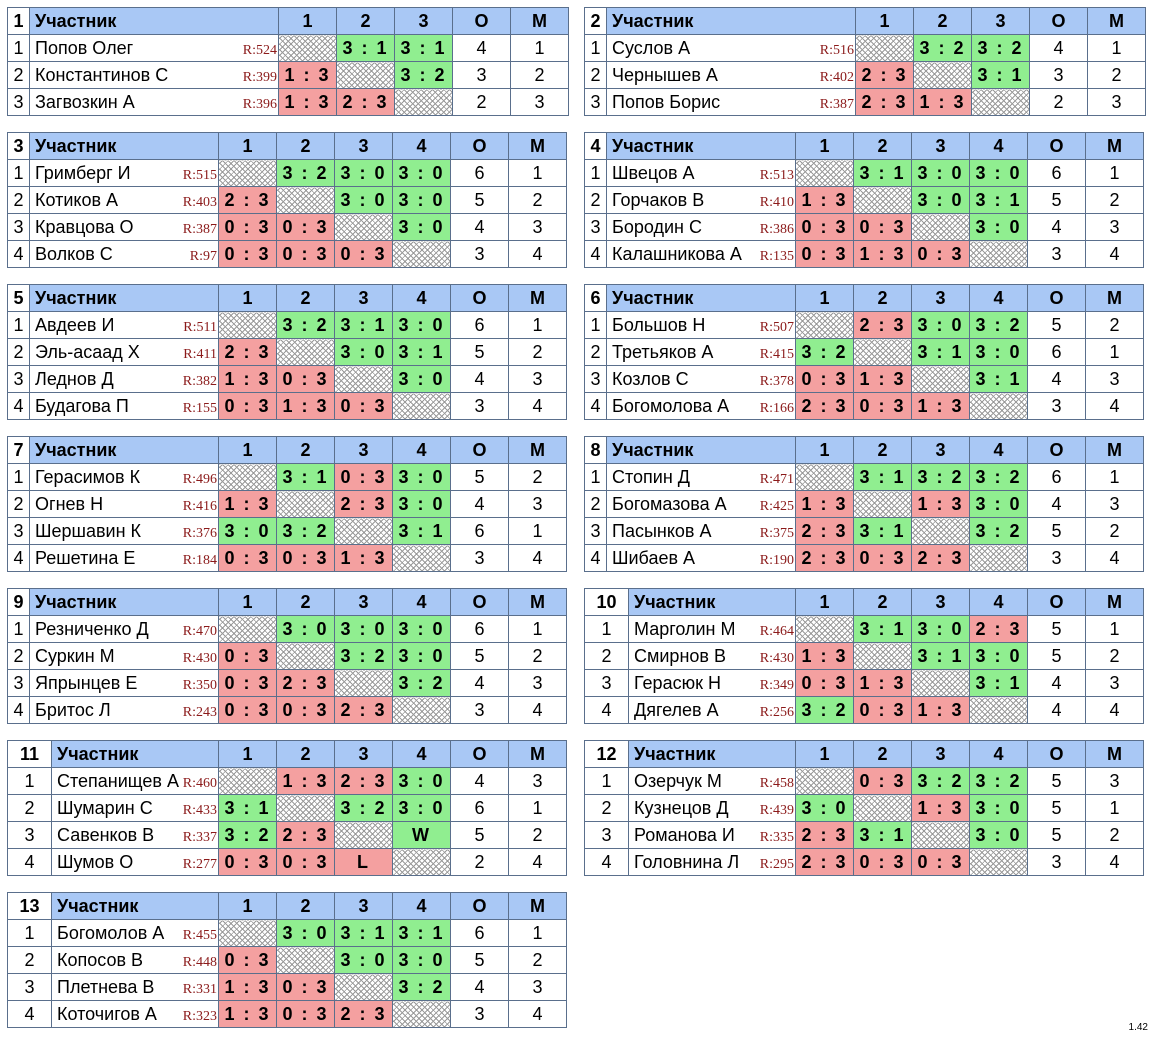 The height and width of the screenshot is (1037, 1152). I want to click on player-name-cell: Швецов А R:513, so click(701, 173).